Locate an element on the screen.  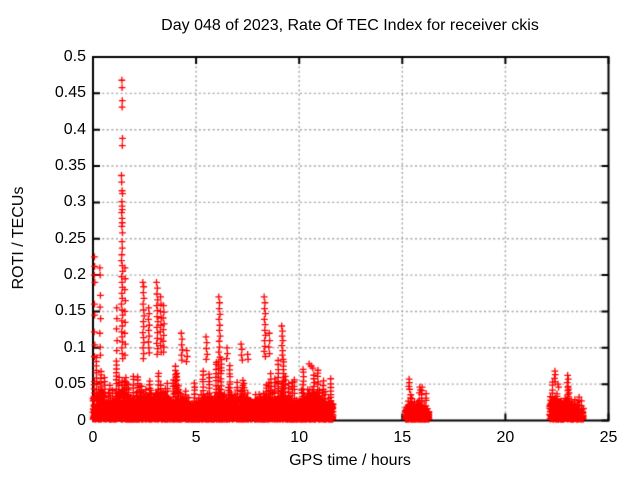
x-tick-label: 15 is located at coordinates (402, 437).